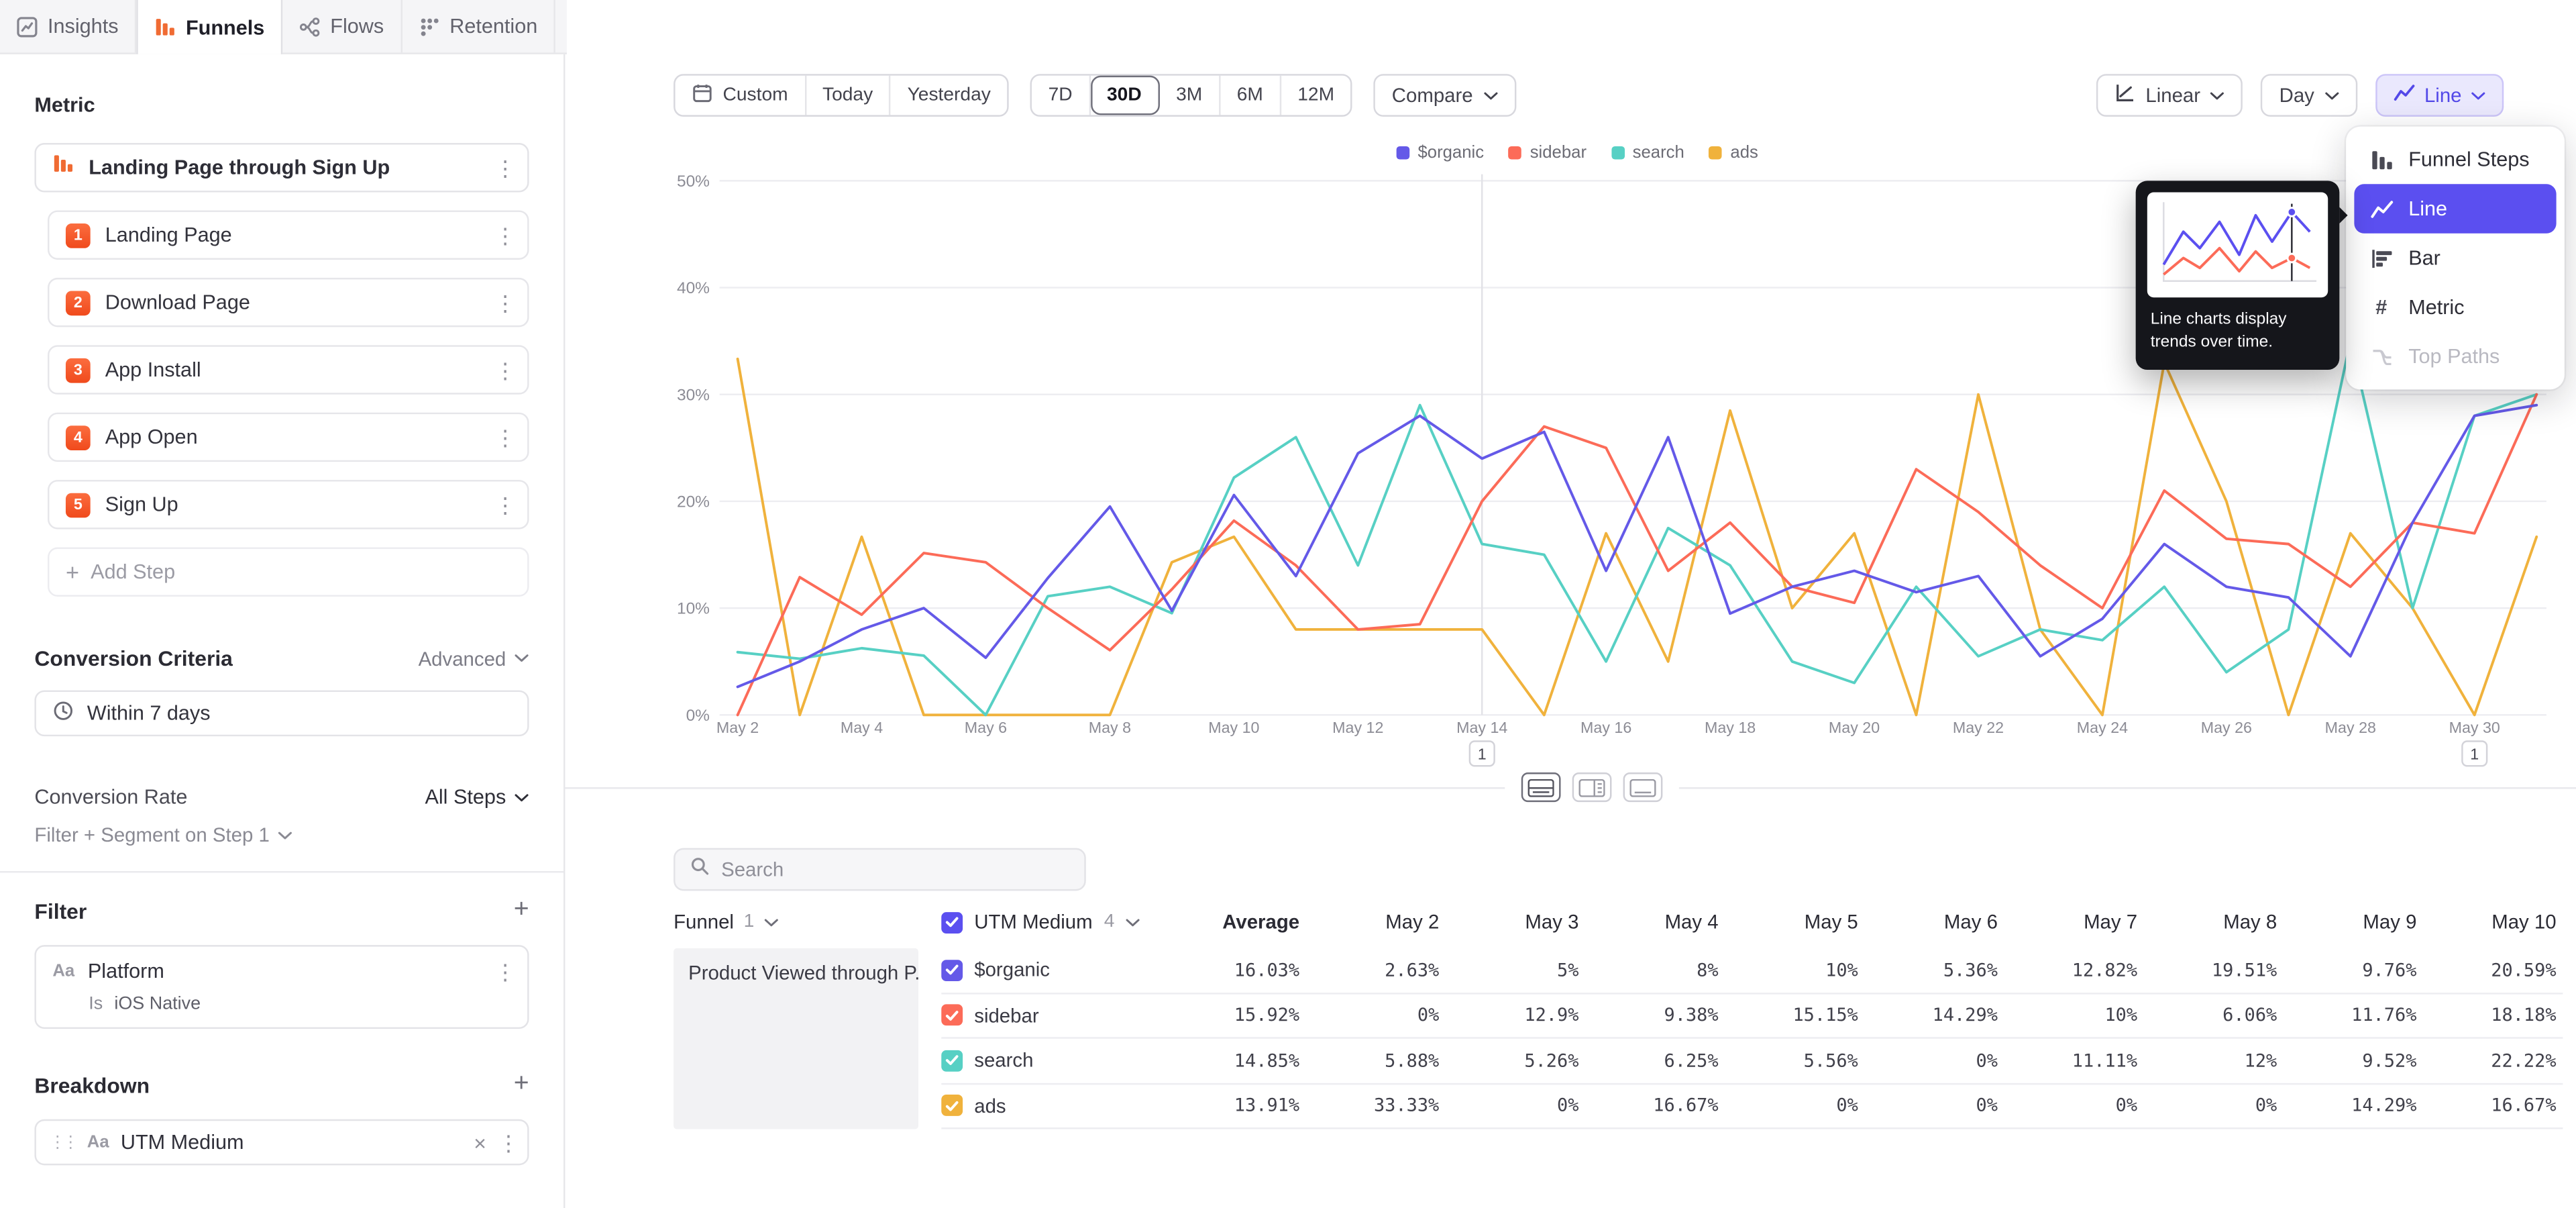 Image resolution: width=2576 pixels, height=1208 pixels. What do you see at coordinates (2169, 95) in the screenshot?
I see `scale-dropdown: Linear` at bounding box center [2169, 95].